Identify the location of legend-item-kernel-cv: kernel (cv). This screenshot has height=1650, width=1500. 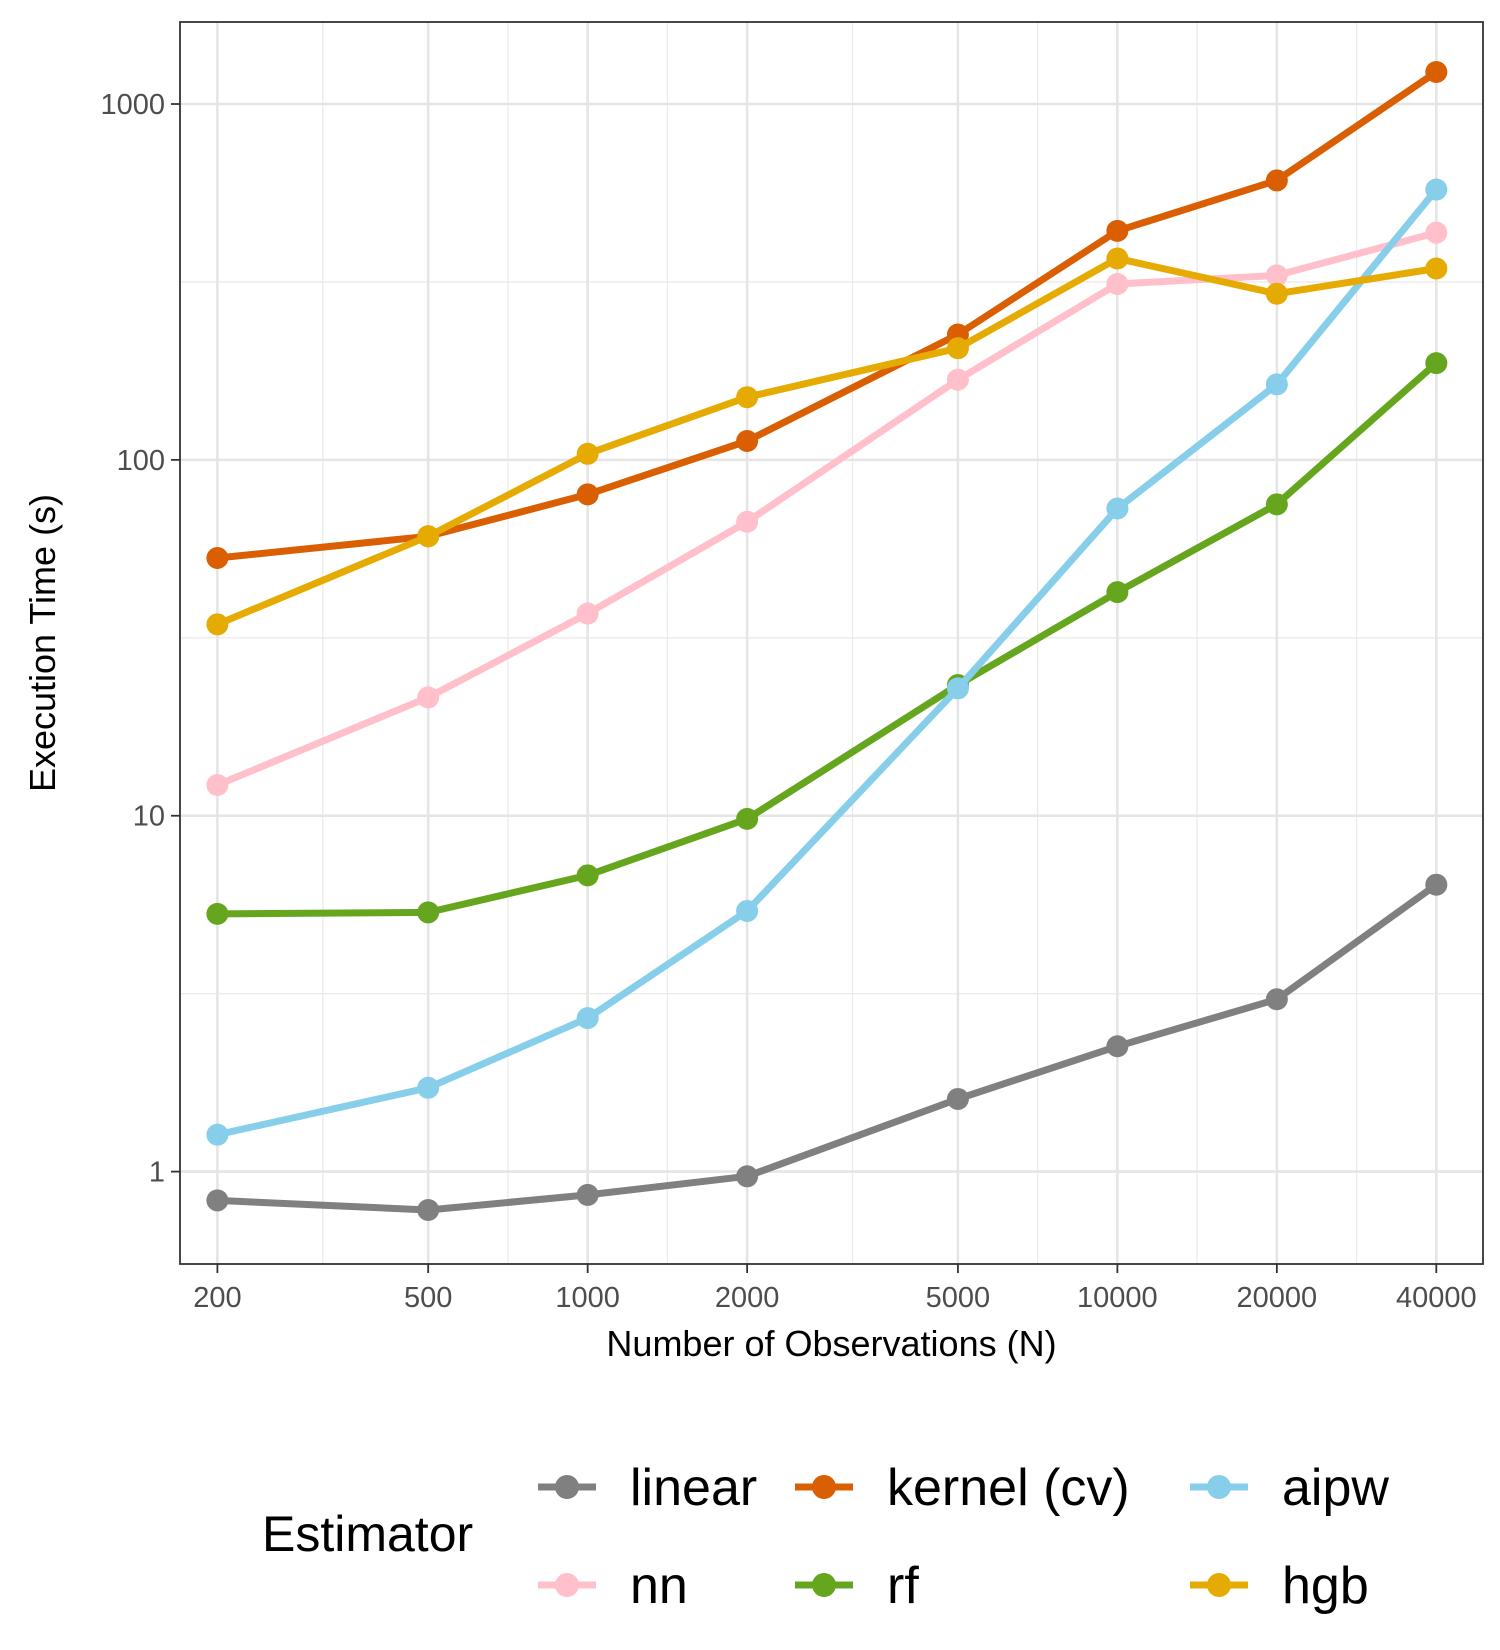
(962, 1488).